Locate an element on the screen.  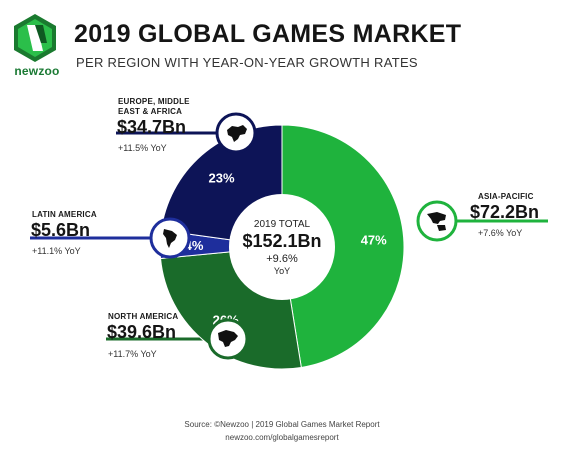
pct-label-emea: 23% is located at coordinates (222, 178).